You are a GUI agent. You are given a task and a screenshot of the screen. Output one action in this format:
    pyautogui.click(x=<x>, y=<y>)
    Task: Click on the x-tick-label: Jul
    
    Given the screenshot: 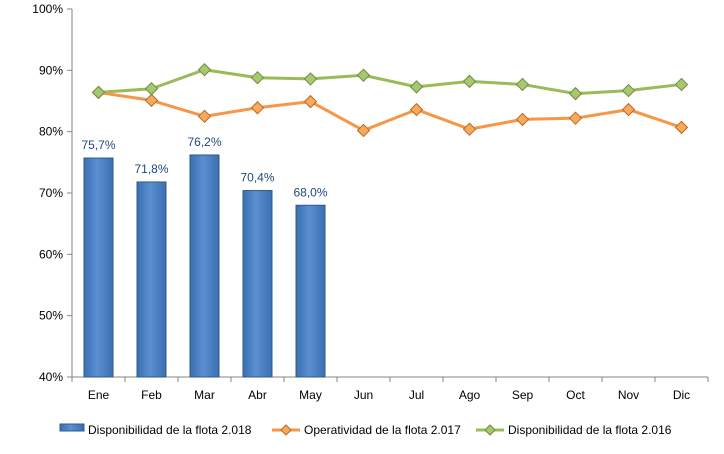 What is the action you would take?
    pyautogui.click(x=416, y=395)
    